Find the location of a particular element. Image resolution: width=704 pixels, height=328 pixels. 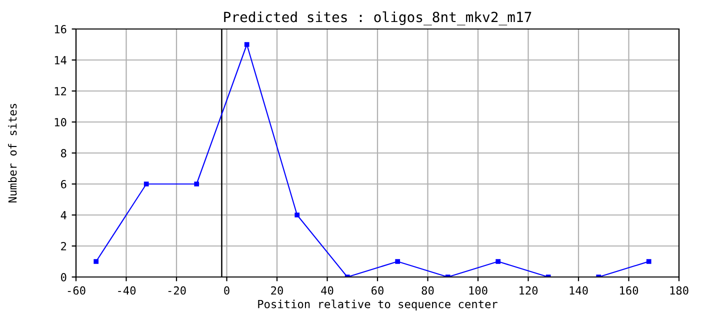

y-tick-label: 0 is located at coordinates (63, 277).